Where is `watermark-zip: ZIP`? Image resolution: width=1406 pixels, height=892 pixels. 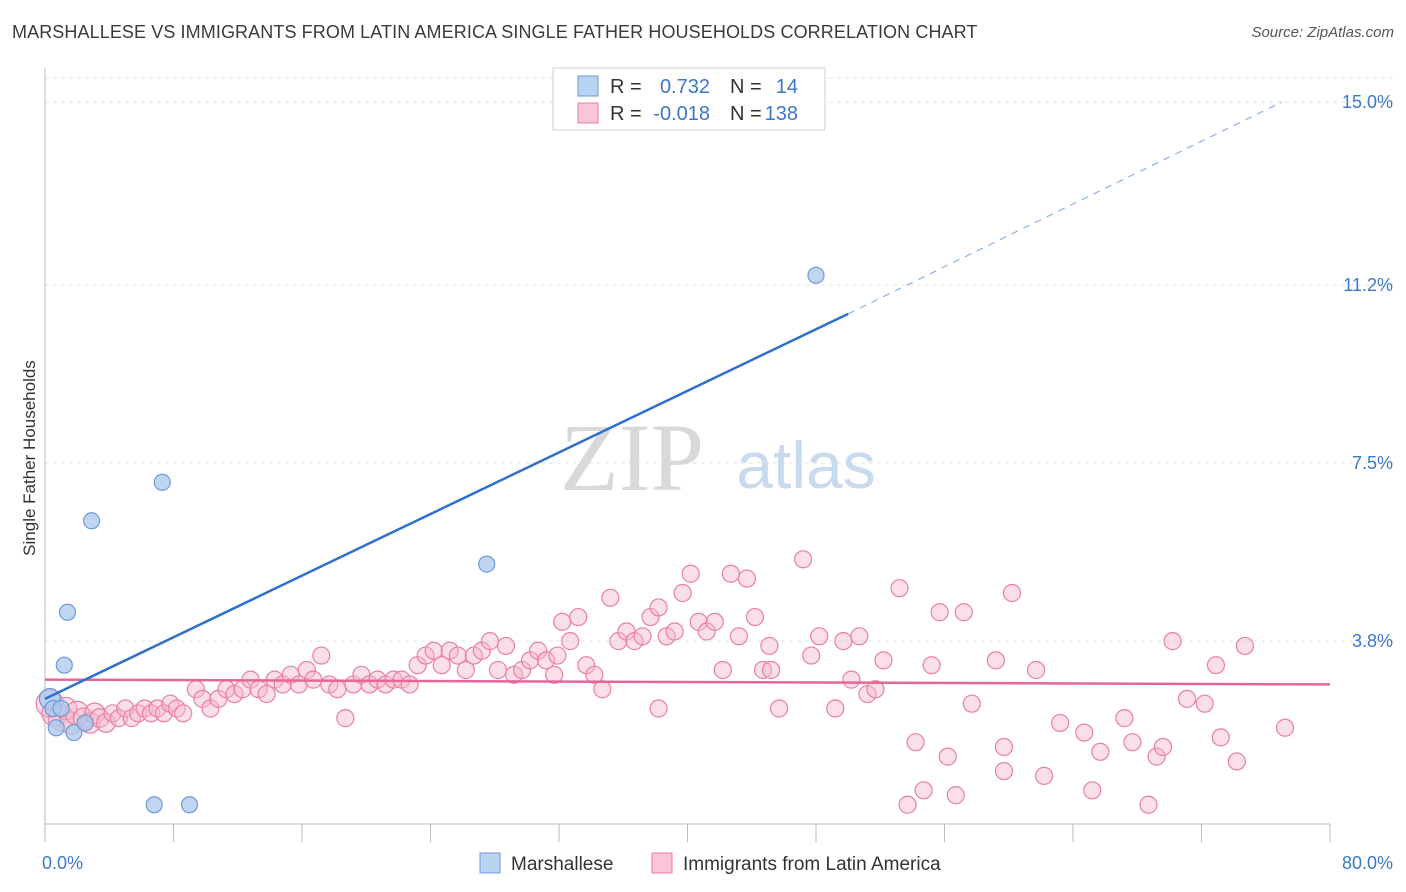
watermark-zip: ZIP is located at coordinates (632, 457).